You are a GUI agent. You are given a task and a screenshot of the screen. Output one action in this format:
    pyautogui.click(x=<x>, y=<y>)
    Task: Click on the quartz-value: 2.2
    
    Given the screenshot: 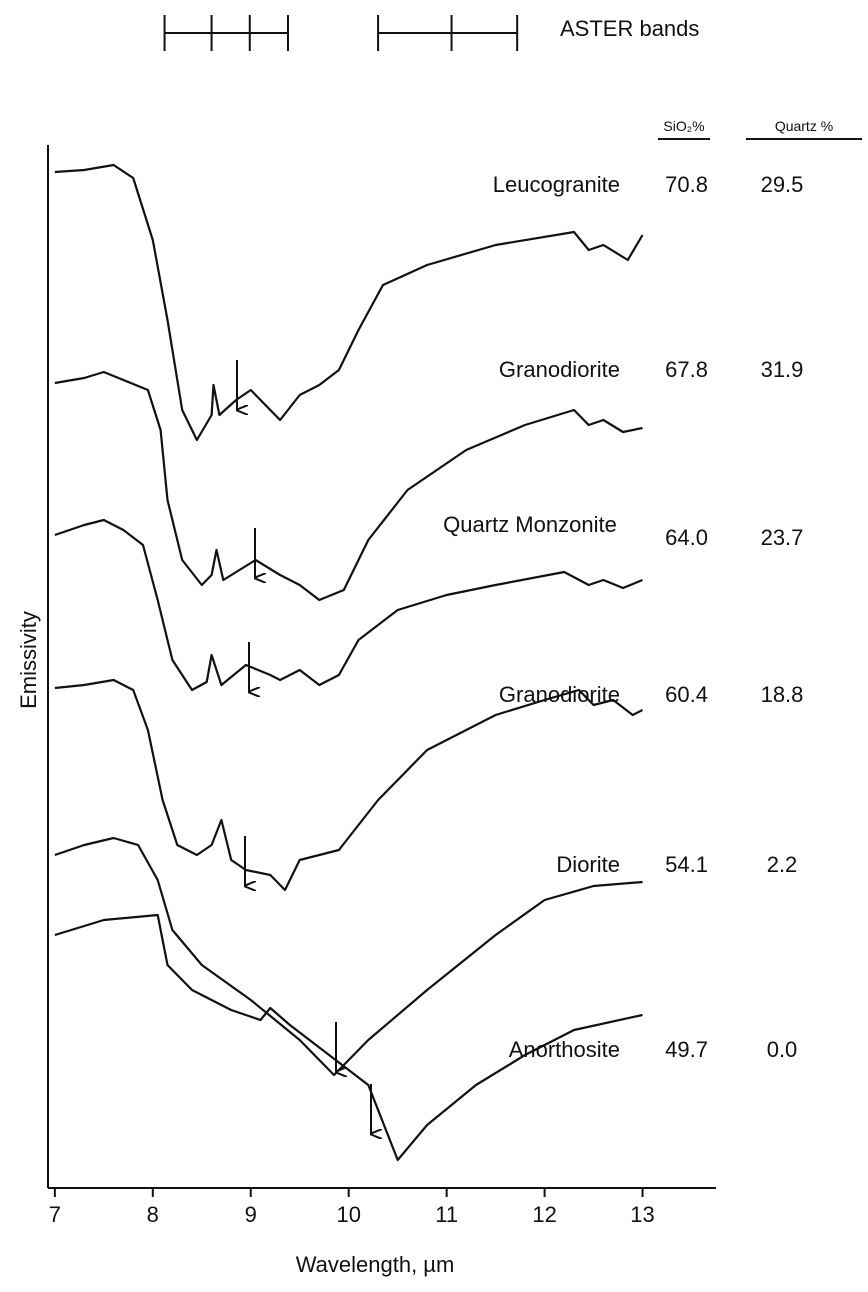 What is the action you would take?
    pyautogui.click(x=782, y=864)
    